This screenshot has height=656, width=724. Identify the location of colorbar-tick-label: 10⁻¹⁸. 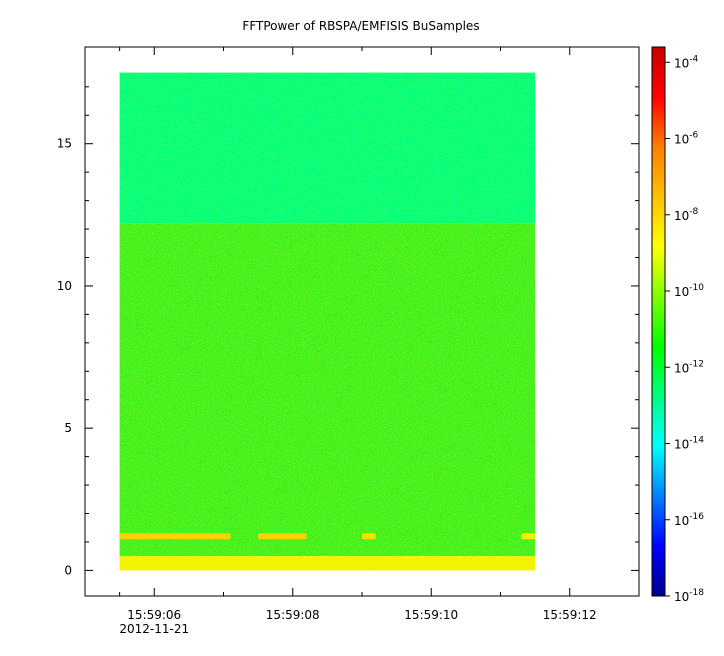
(689, 596).